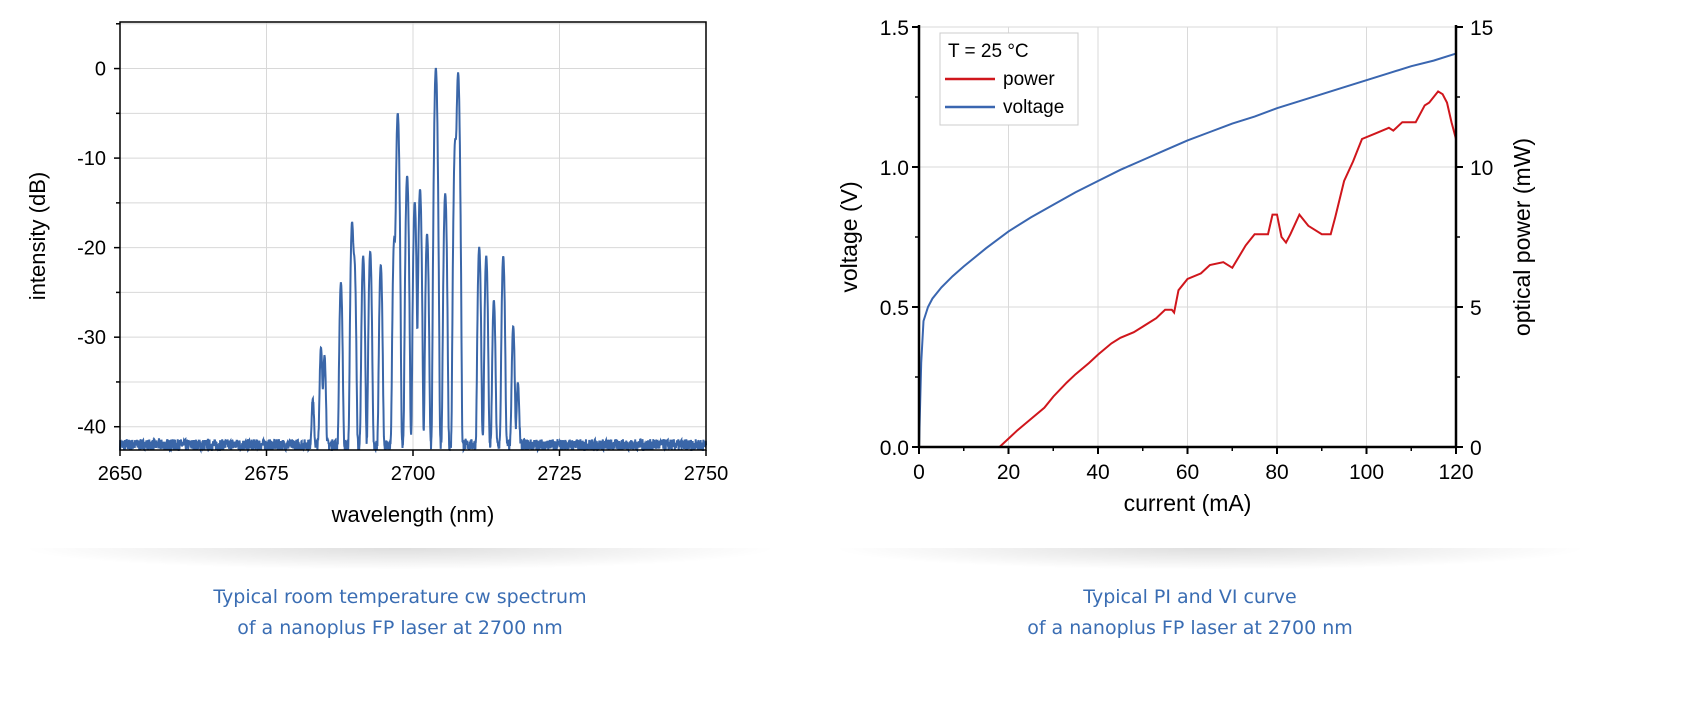 The height and width of the screenshot is (711, 1695). Describe the element at coordinates (1522, 237) in the screenshot. I see `y2-axis-label: optical power (mW)` at that location.